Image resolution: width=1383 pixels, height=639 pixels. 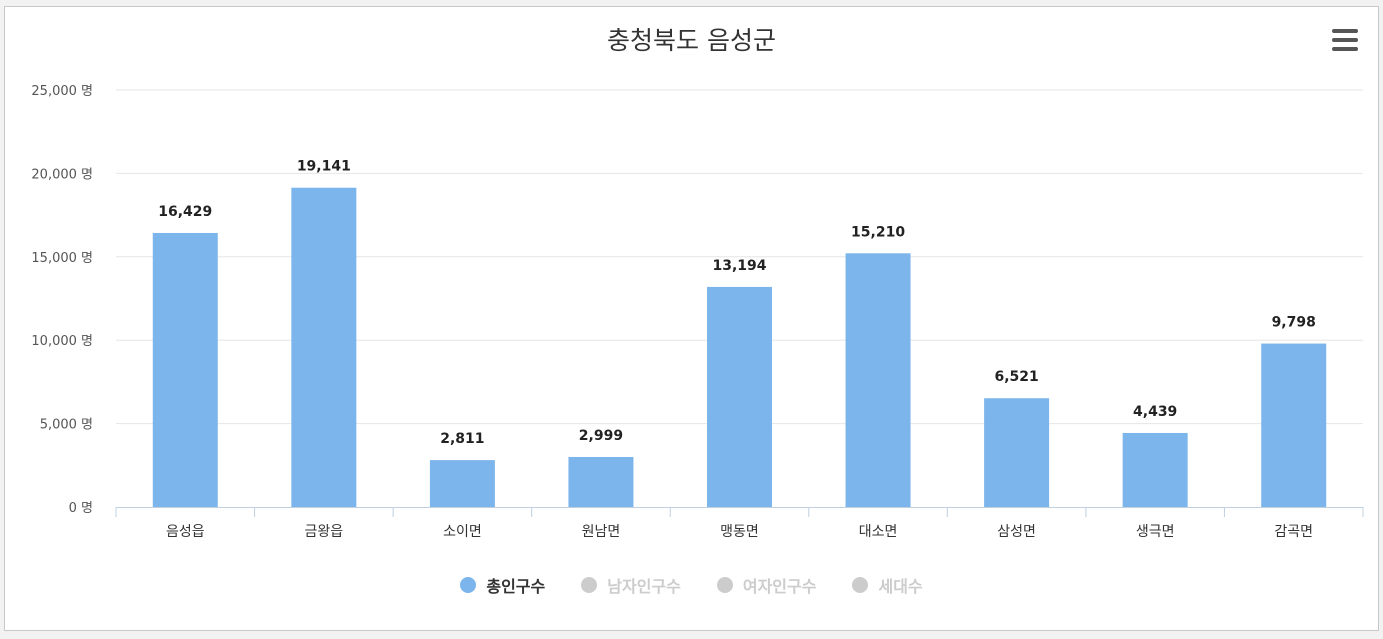 What do you see at coordinates (900, 586) in the screenshot?
I see `legend-label: 세대수` at bounding box center [900, 586].